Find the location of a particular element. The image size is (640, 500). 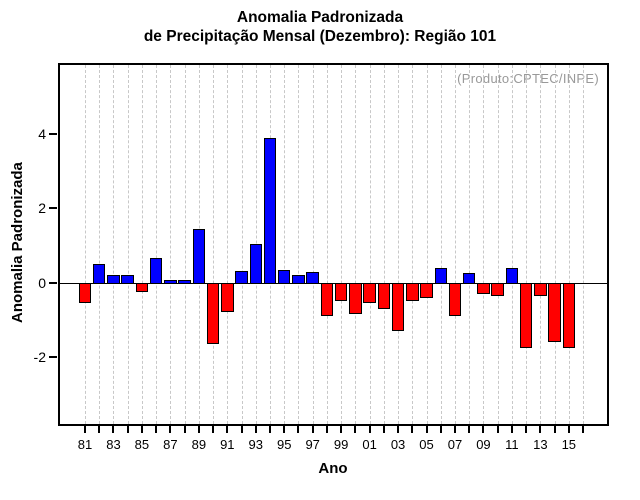

y-tick-label: 2 is located at coordinates (42, 208).